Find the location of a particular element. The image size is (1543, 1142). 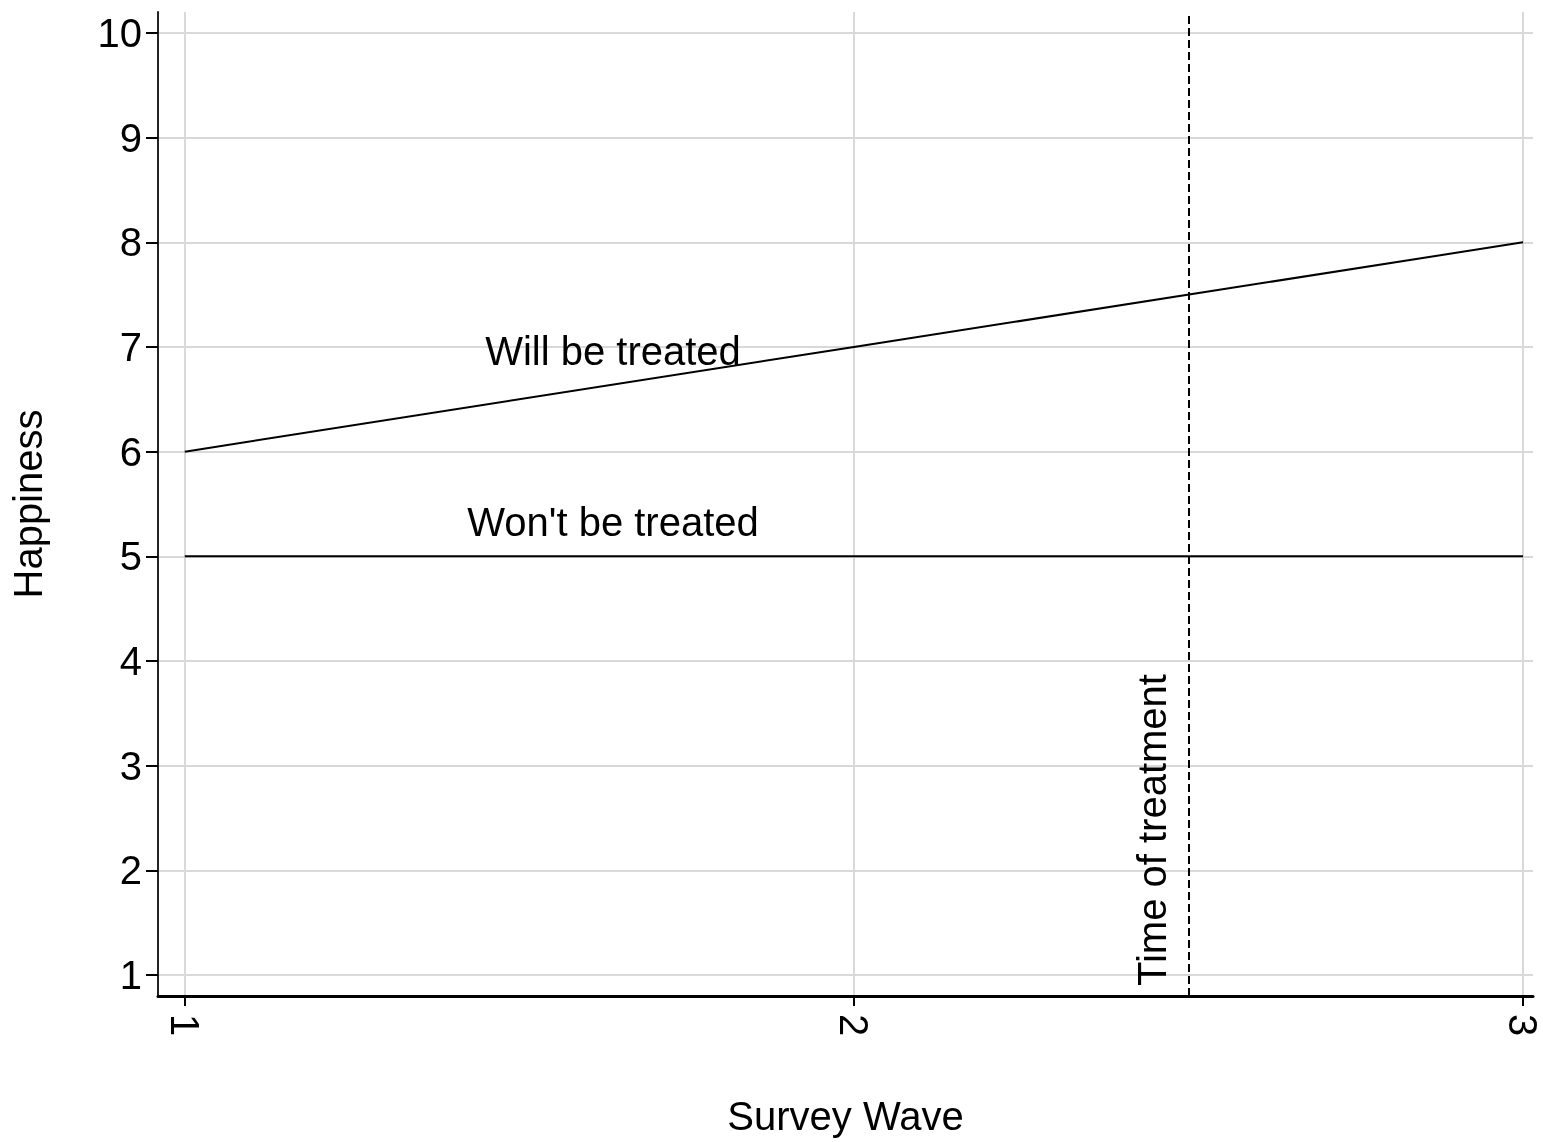

series-label: Won't be treated is located at coordinates (613, 522).